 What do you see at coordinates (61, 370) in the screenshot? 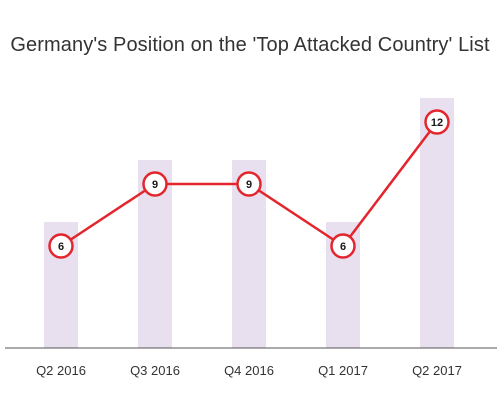
I see `x-tick-label: Q2 2016` at bounding box center [61, 370].